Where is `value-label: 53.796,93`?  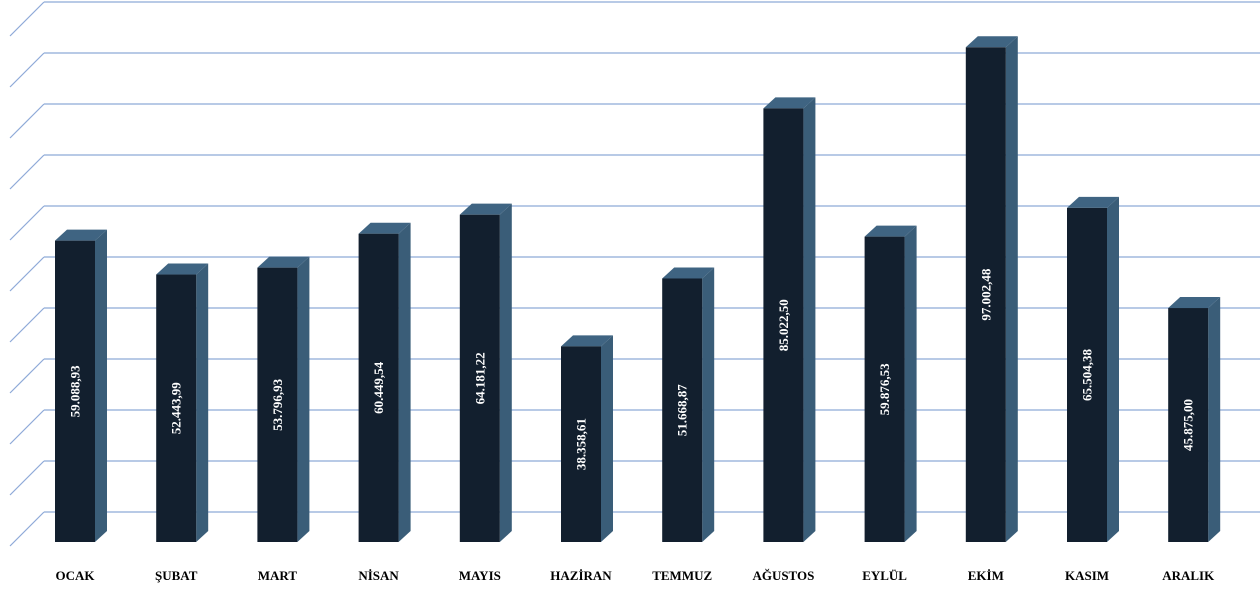 value-label: 53.796,93 is located at coordinates (277, 404).